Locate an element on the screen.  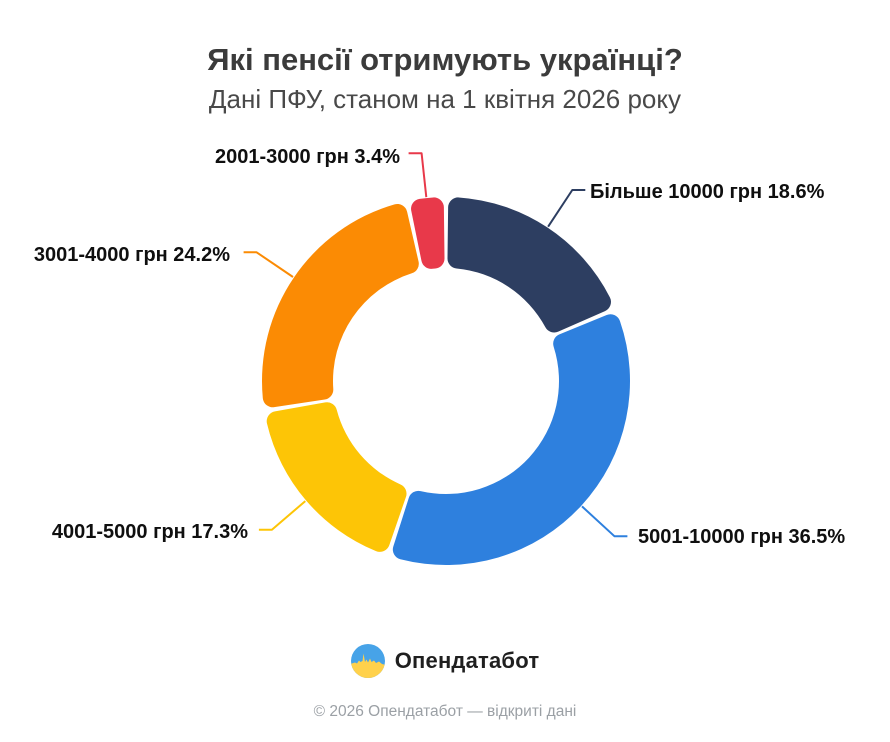
logo-waveform-half is located at coordinates (367, 665).